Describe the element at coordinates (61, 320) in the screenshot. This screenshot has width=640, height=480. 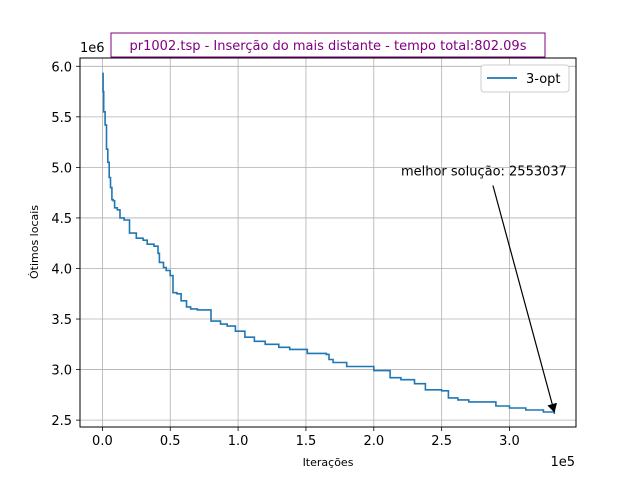
I see `y-tick-label: 3.5` at that location.